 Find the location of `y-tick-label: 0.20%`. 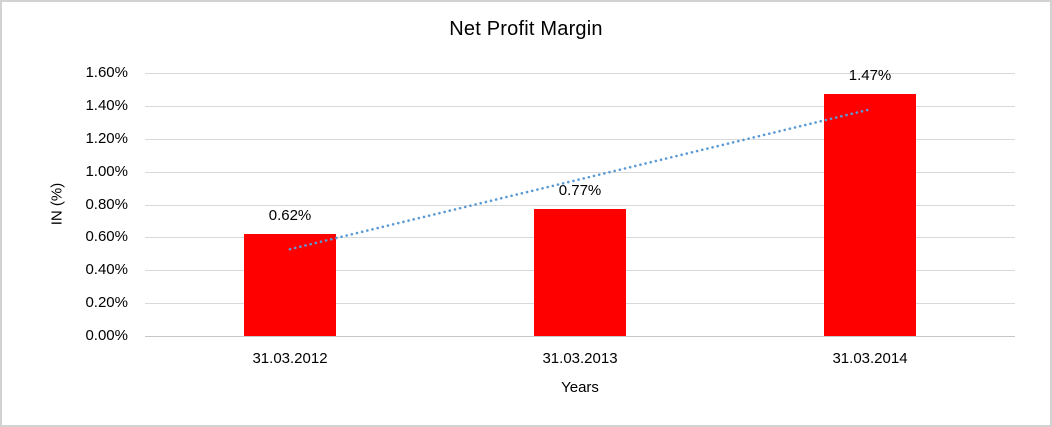

y-tick-label: 0.20% is located at coordinates (106, 302).